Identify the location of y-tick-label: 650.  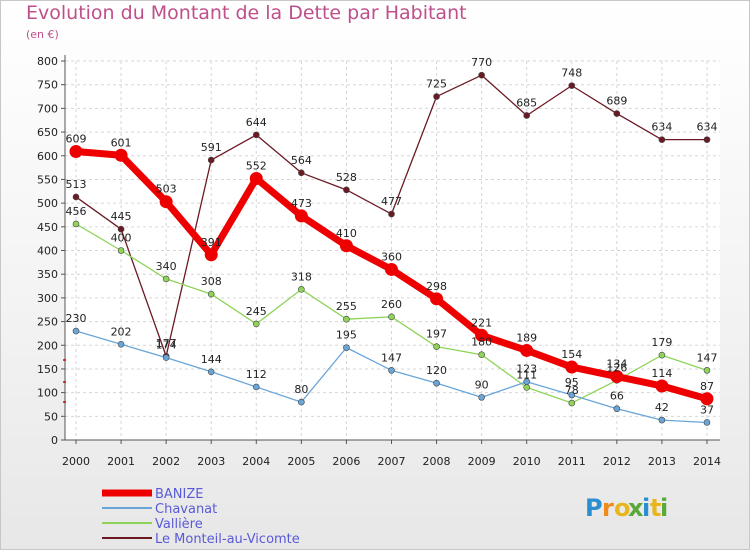
(47, 132).